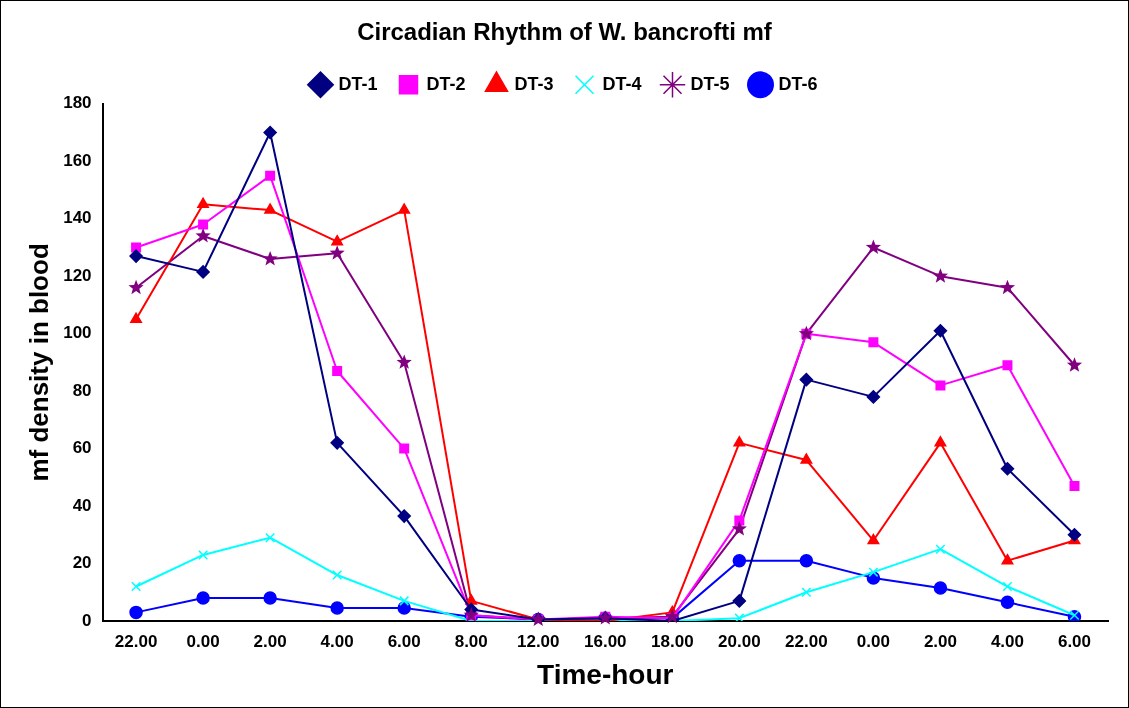  Describe the element at coordinates (538, 641) in the screenshot. I see `x-tick-label: 12.00` at that location.